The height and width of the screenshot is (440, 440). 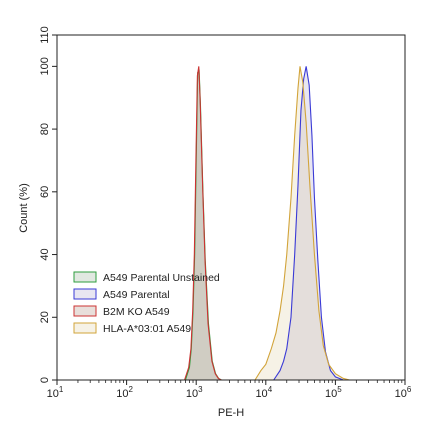 What do you see at coordinates (333, 392) in the screenshot?
I see `x-tick-label: 10⁵` at bounding box center [333, 392].